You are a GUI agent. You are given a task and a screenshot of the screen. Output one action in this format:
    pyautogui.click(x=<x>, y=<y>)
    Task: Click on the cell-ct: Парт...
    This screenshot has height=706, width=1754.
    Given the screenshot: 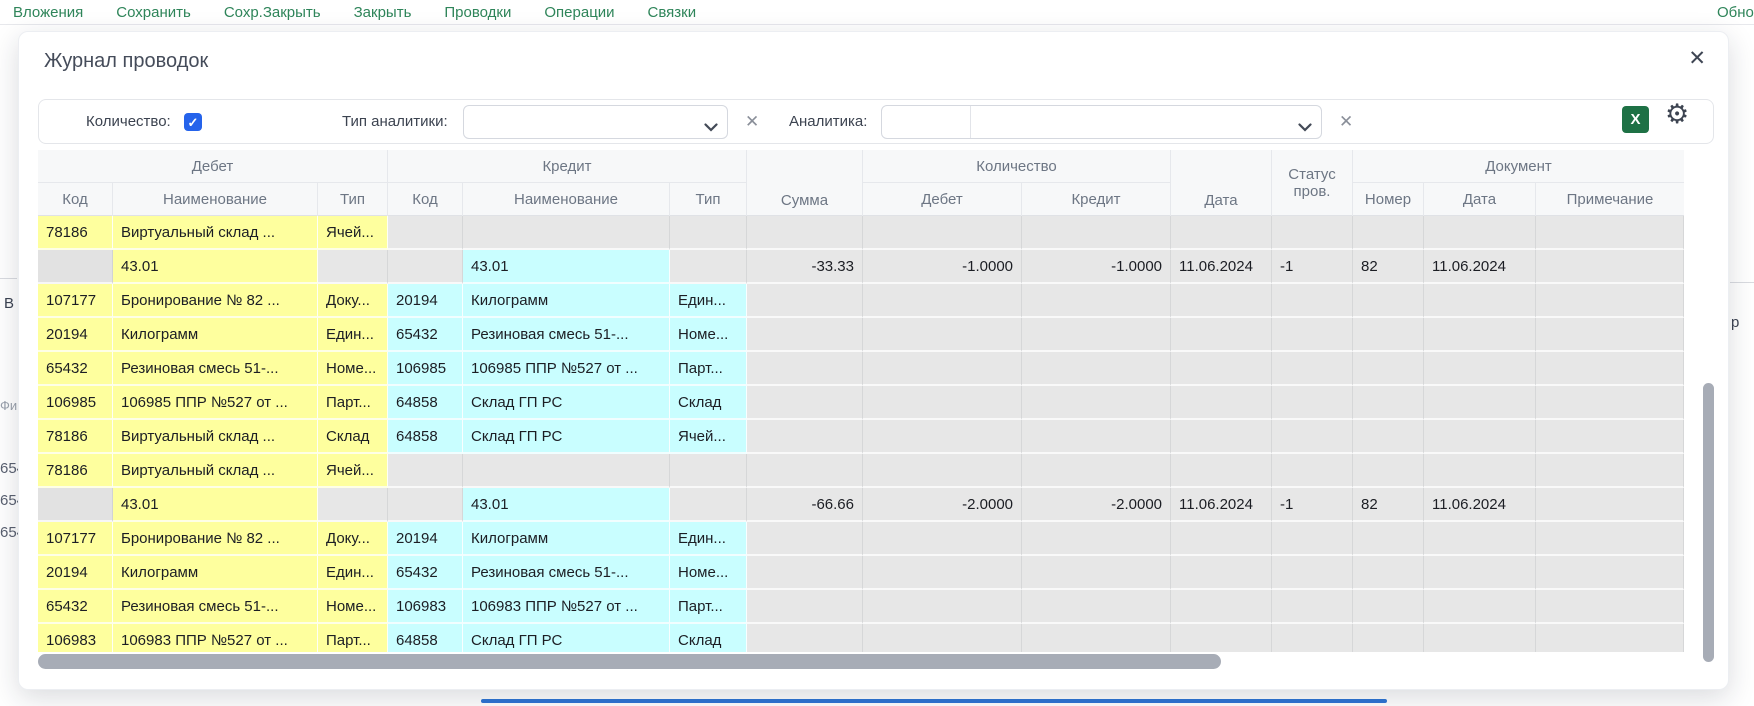 What is the action you would take?
    pyautogui.click(x=708, y=369)
    